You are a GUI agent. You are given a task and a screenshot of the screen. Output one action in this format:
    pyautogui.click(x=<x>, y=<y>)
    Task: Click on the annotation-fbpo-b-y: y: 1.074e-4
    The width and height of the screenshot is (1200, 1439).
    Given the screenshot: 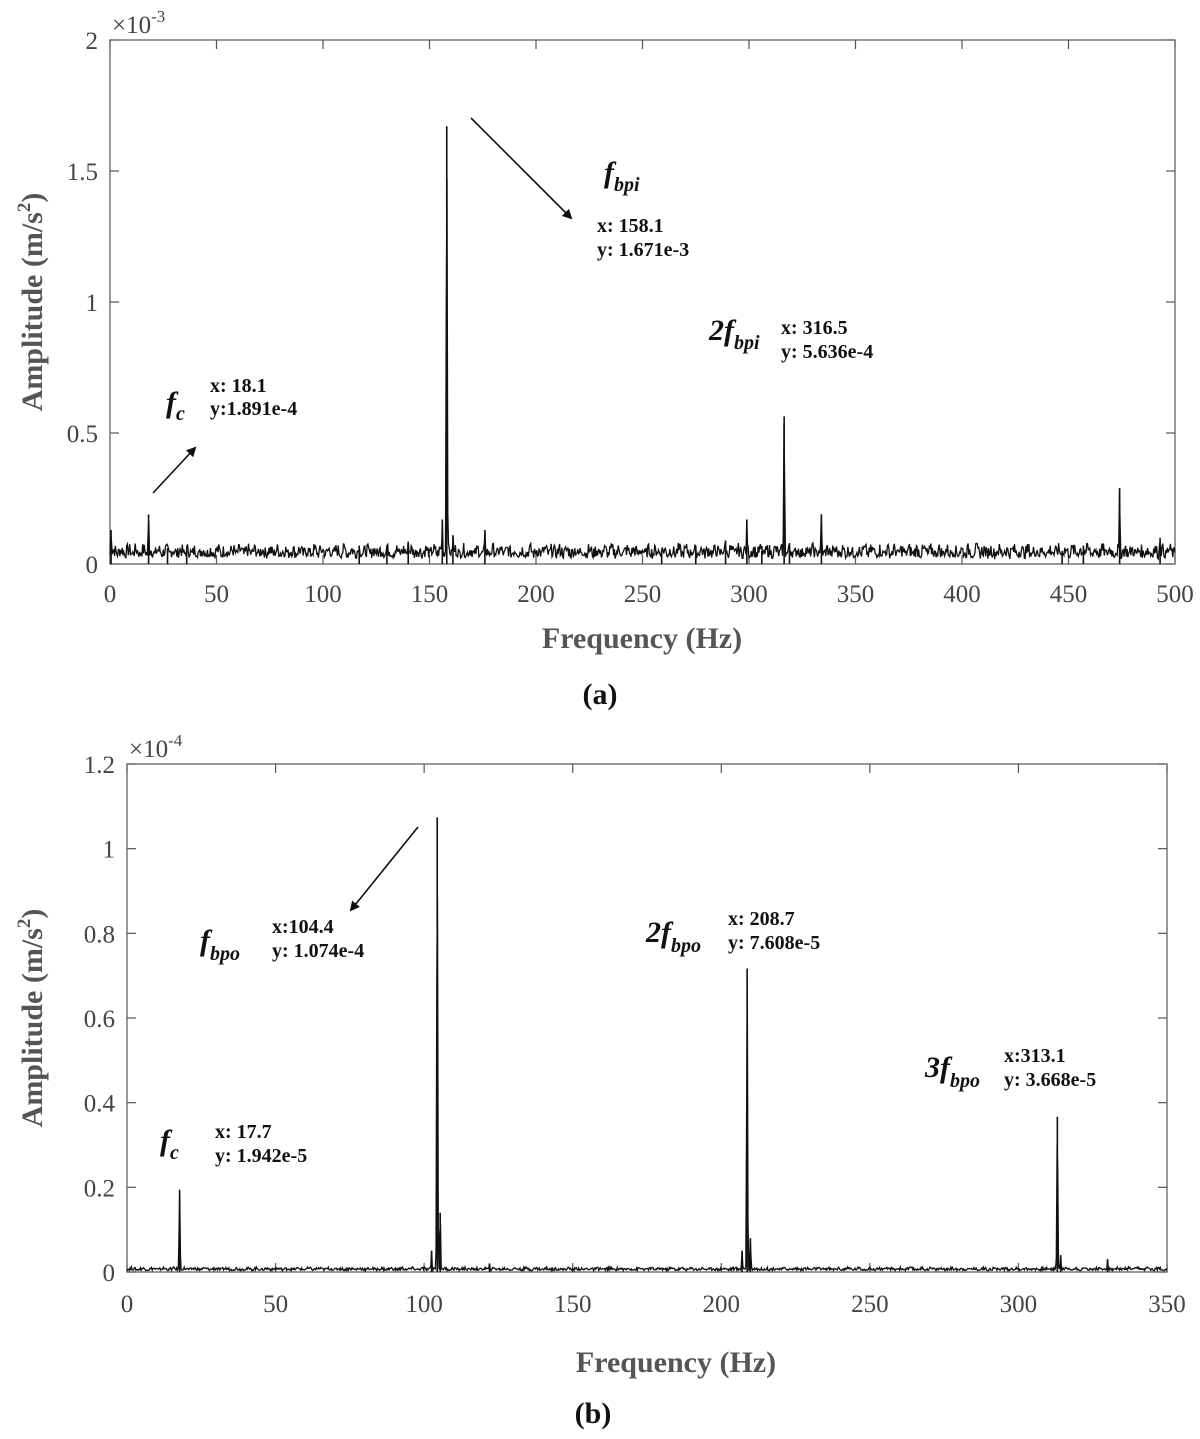 What is the action you would take?
    pyautogui.click(x=318, y=951)
    